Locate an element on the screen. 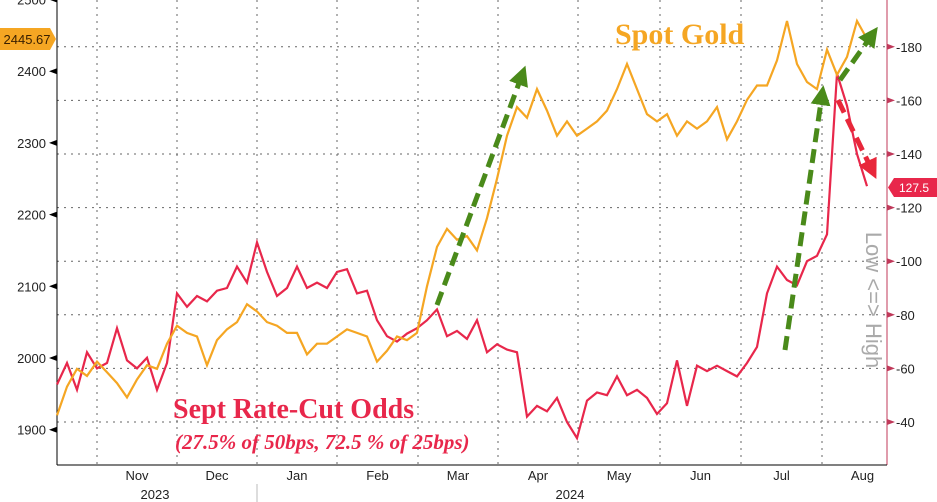 The width and height of the screenshot is (937, 502). left-tick-label: 2500 is located at coordinates (31, 4).